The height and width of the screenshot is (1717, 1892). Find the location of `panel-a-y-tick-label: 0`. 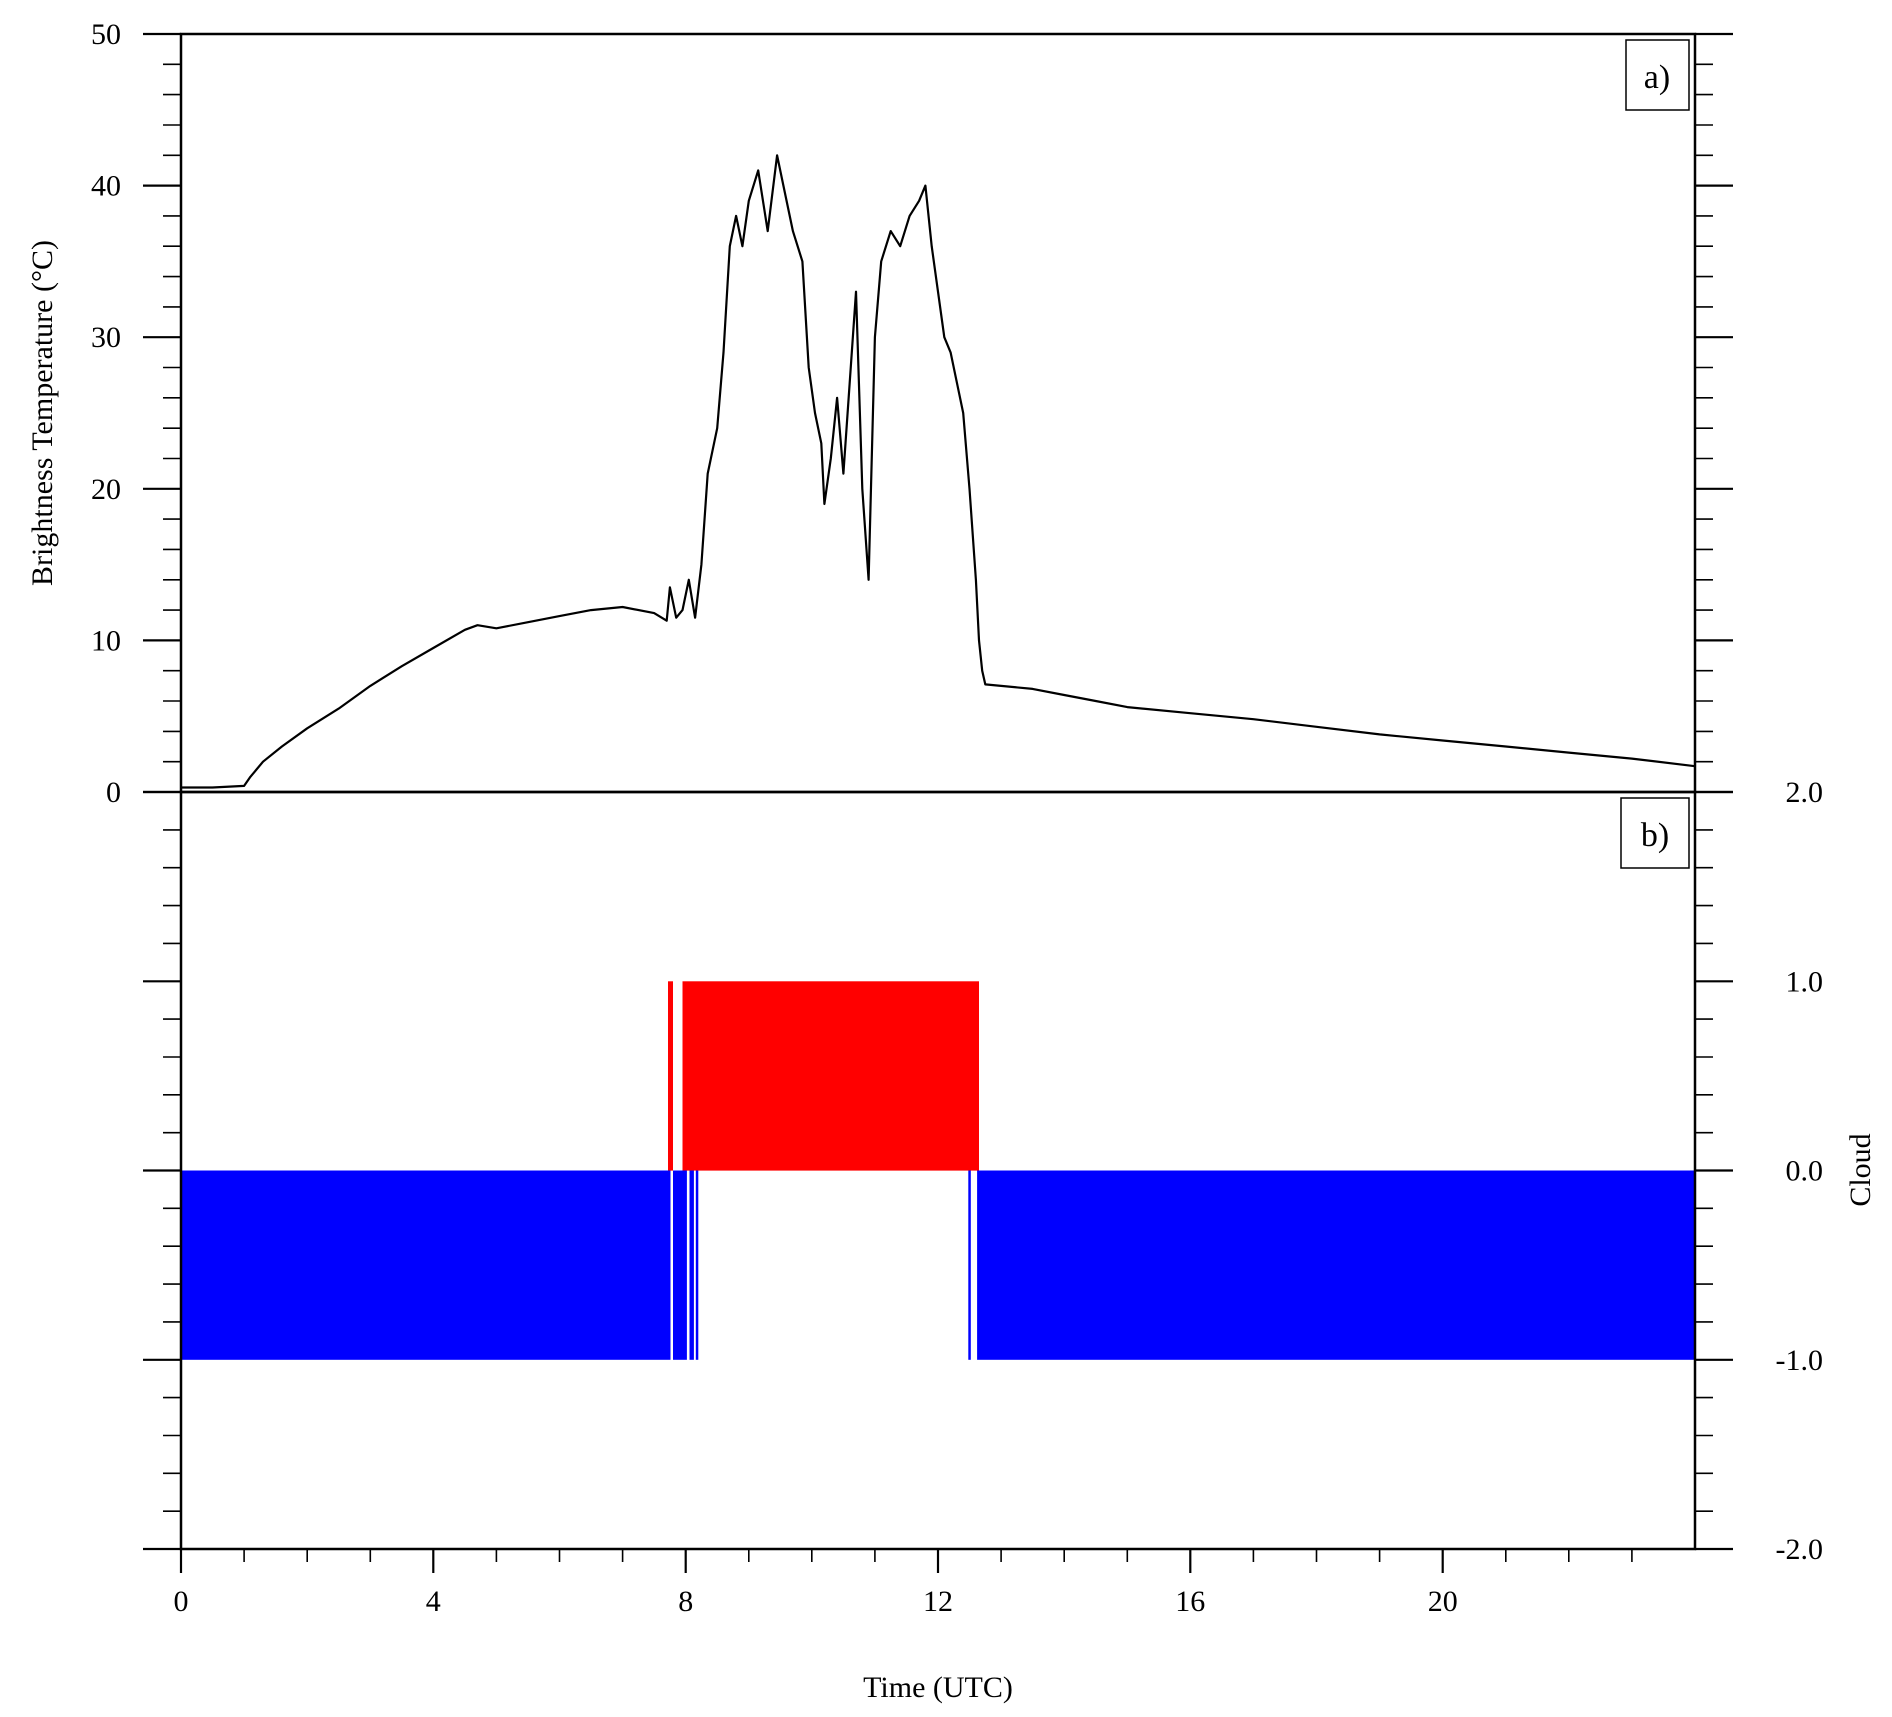

panel-a-y-tick-label: 0 is located at coordinates (113, 792).